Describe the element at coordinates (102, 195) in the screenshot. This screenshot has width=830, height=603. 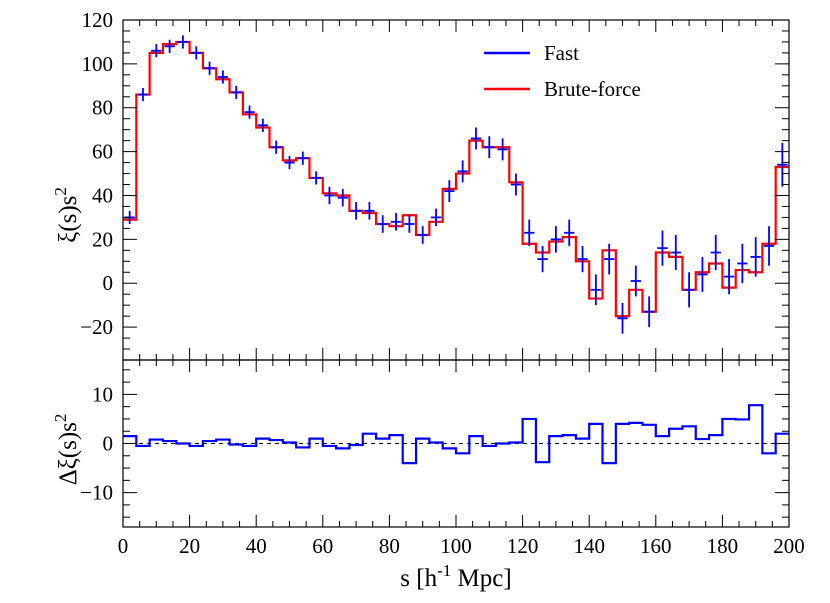
I see `top-y-tick-label: 40` at that location.